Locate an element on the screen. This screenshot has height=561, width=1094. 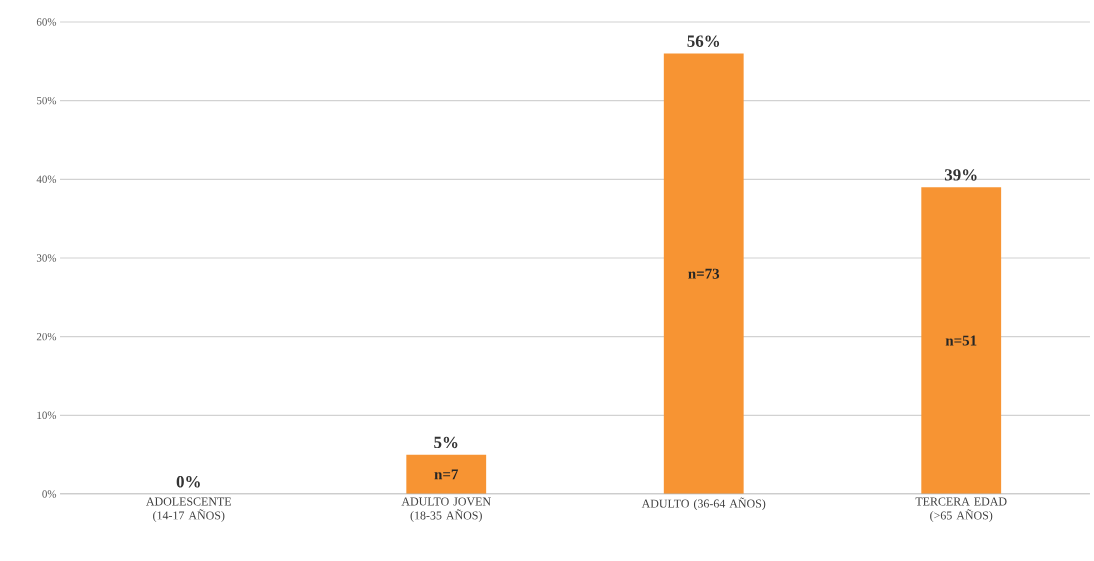
data-label: 5% is located at coordinates (446, 442).